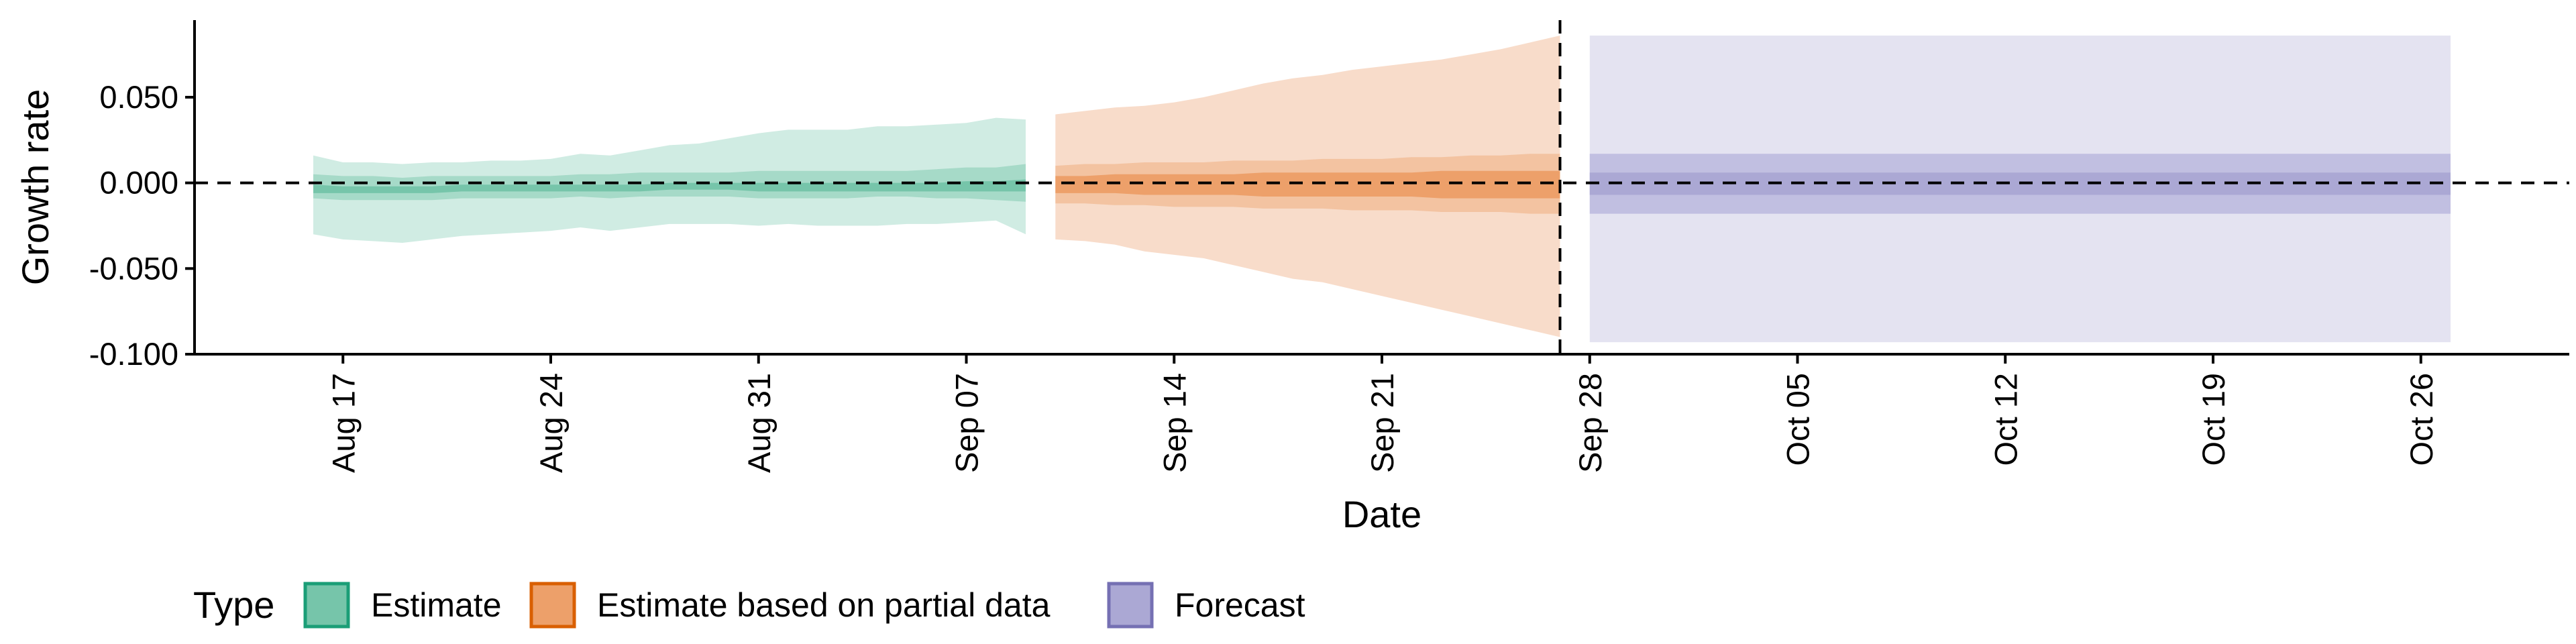 This screenshot has width=2576, height=644. Describe the element at coordinates (1381, 514) in the screenshot. I see `x-axis-title: Date` at that location.